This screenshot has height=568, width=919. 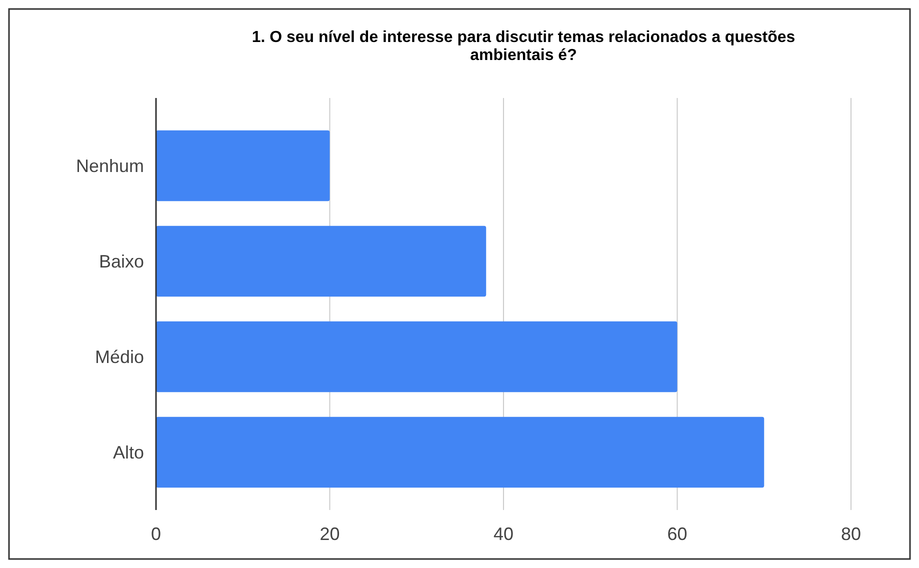 What do you see at coordinates (156, 534) in the screenshot?
I see `x-tick-label: 0` at bounding box center [156, 534].